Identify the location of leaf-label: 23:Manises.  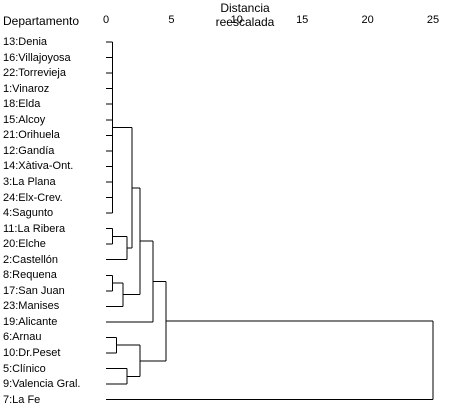
(31, 306).